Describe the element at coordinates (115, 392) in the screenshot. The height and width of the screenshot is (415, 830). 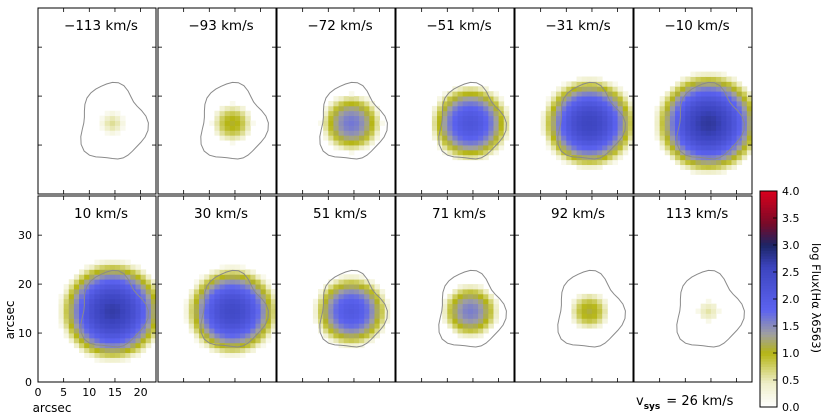
I see `x-tick-label: 15` at that location.